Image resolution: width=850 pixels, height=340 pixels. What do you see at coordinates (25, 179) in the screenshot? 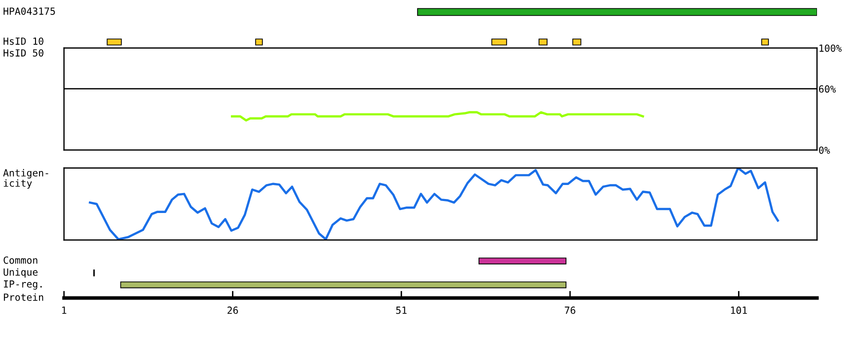
I see `y-axis-title: Antigen- icity` at bounding box center [25, 179].